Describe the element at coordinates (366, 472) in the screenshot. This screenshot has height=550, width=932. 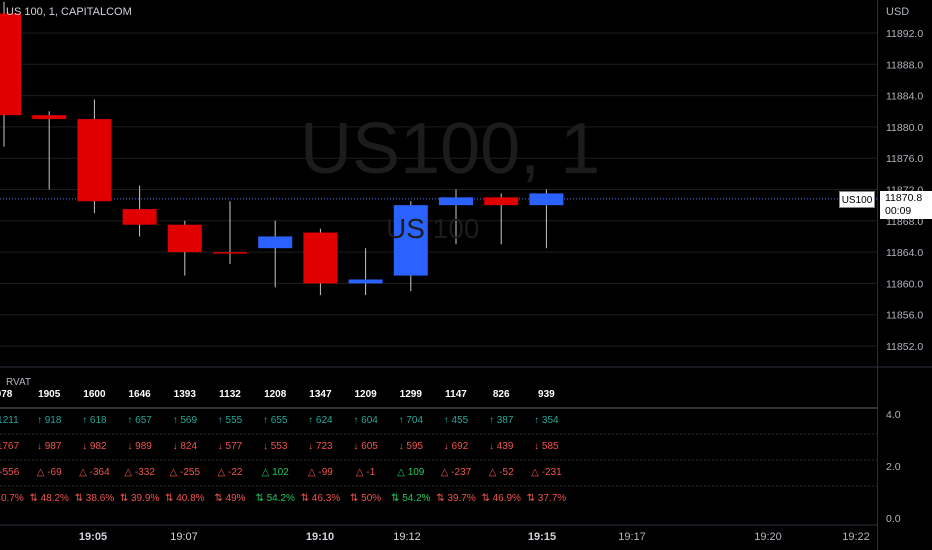
I see `rvat-delta-cell: △ -1` at that location.